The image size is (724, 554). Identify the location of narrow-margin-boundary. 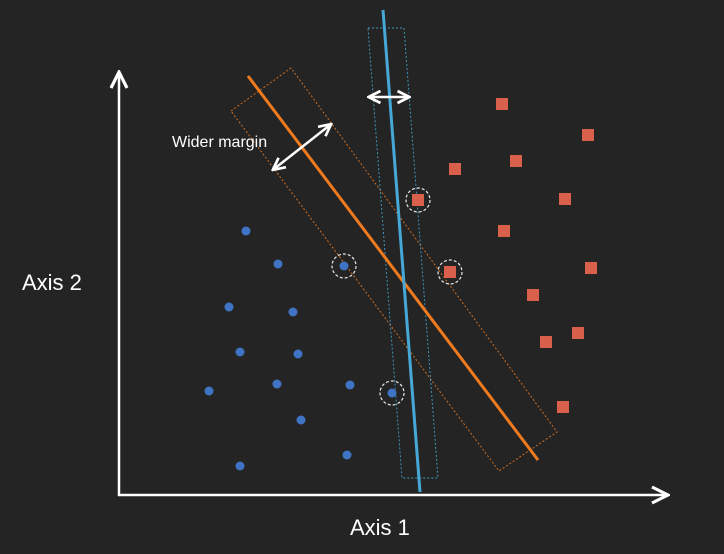
(403, 253).